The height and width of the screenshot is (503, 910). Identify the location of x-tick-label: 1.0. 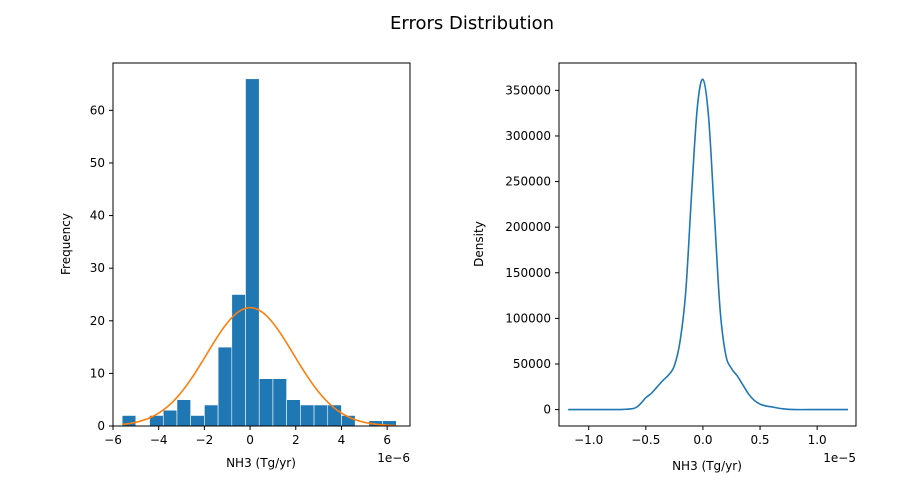
(817, 440).